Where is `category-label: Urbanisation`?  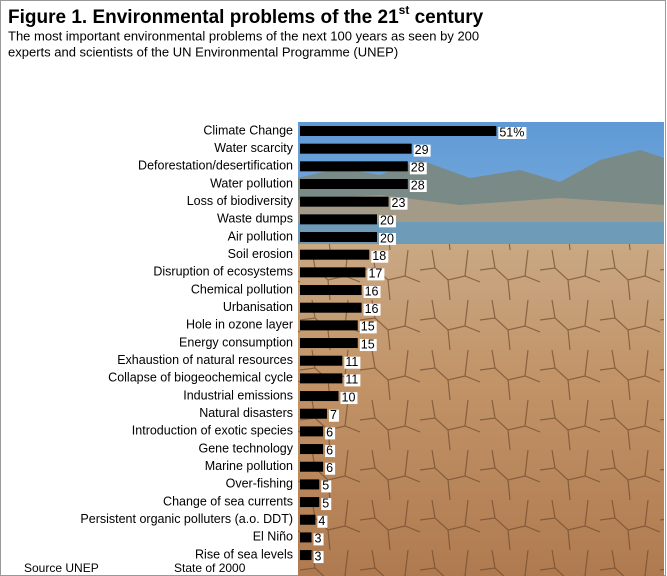
category-label: Urbanisation is located at coordinates (258, 307).